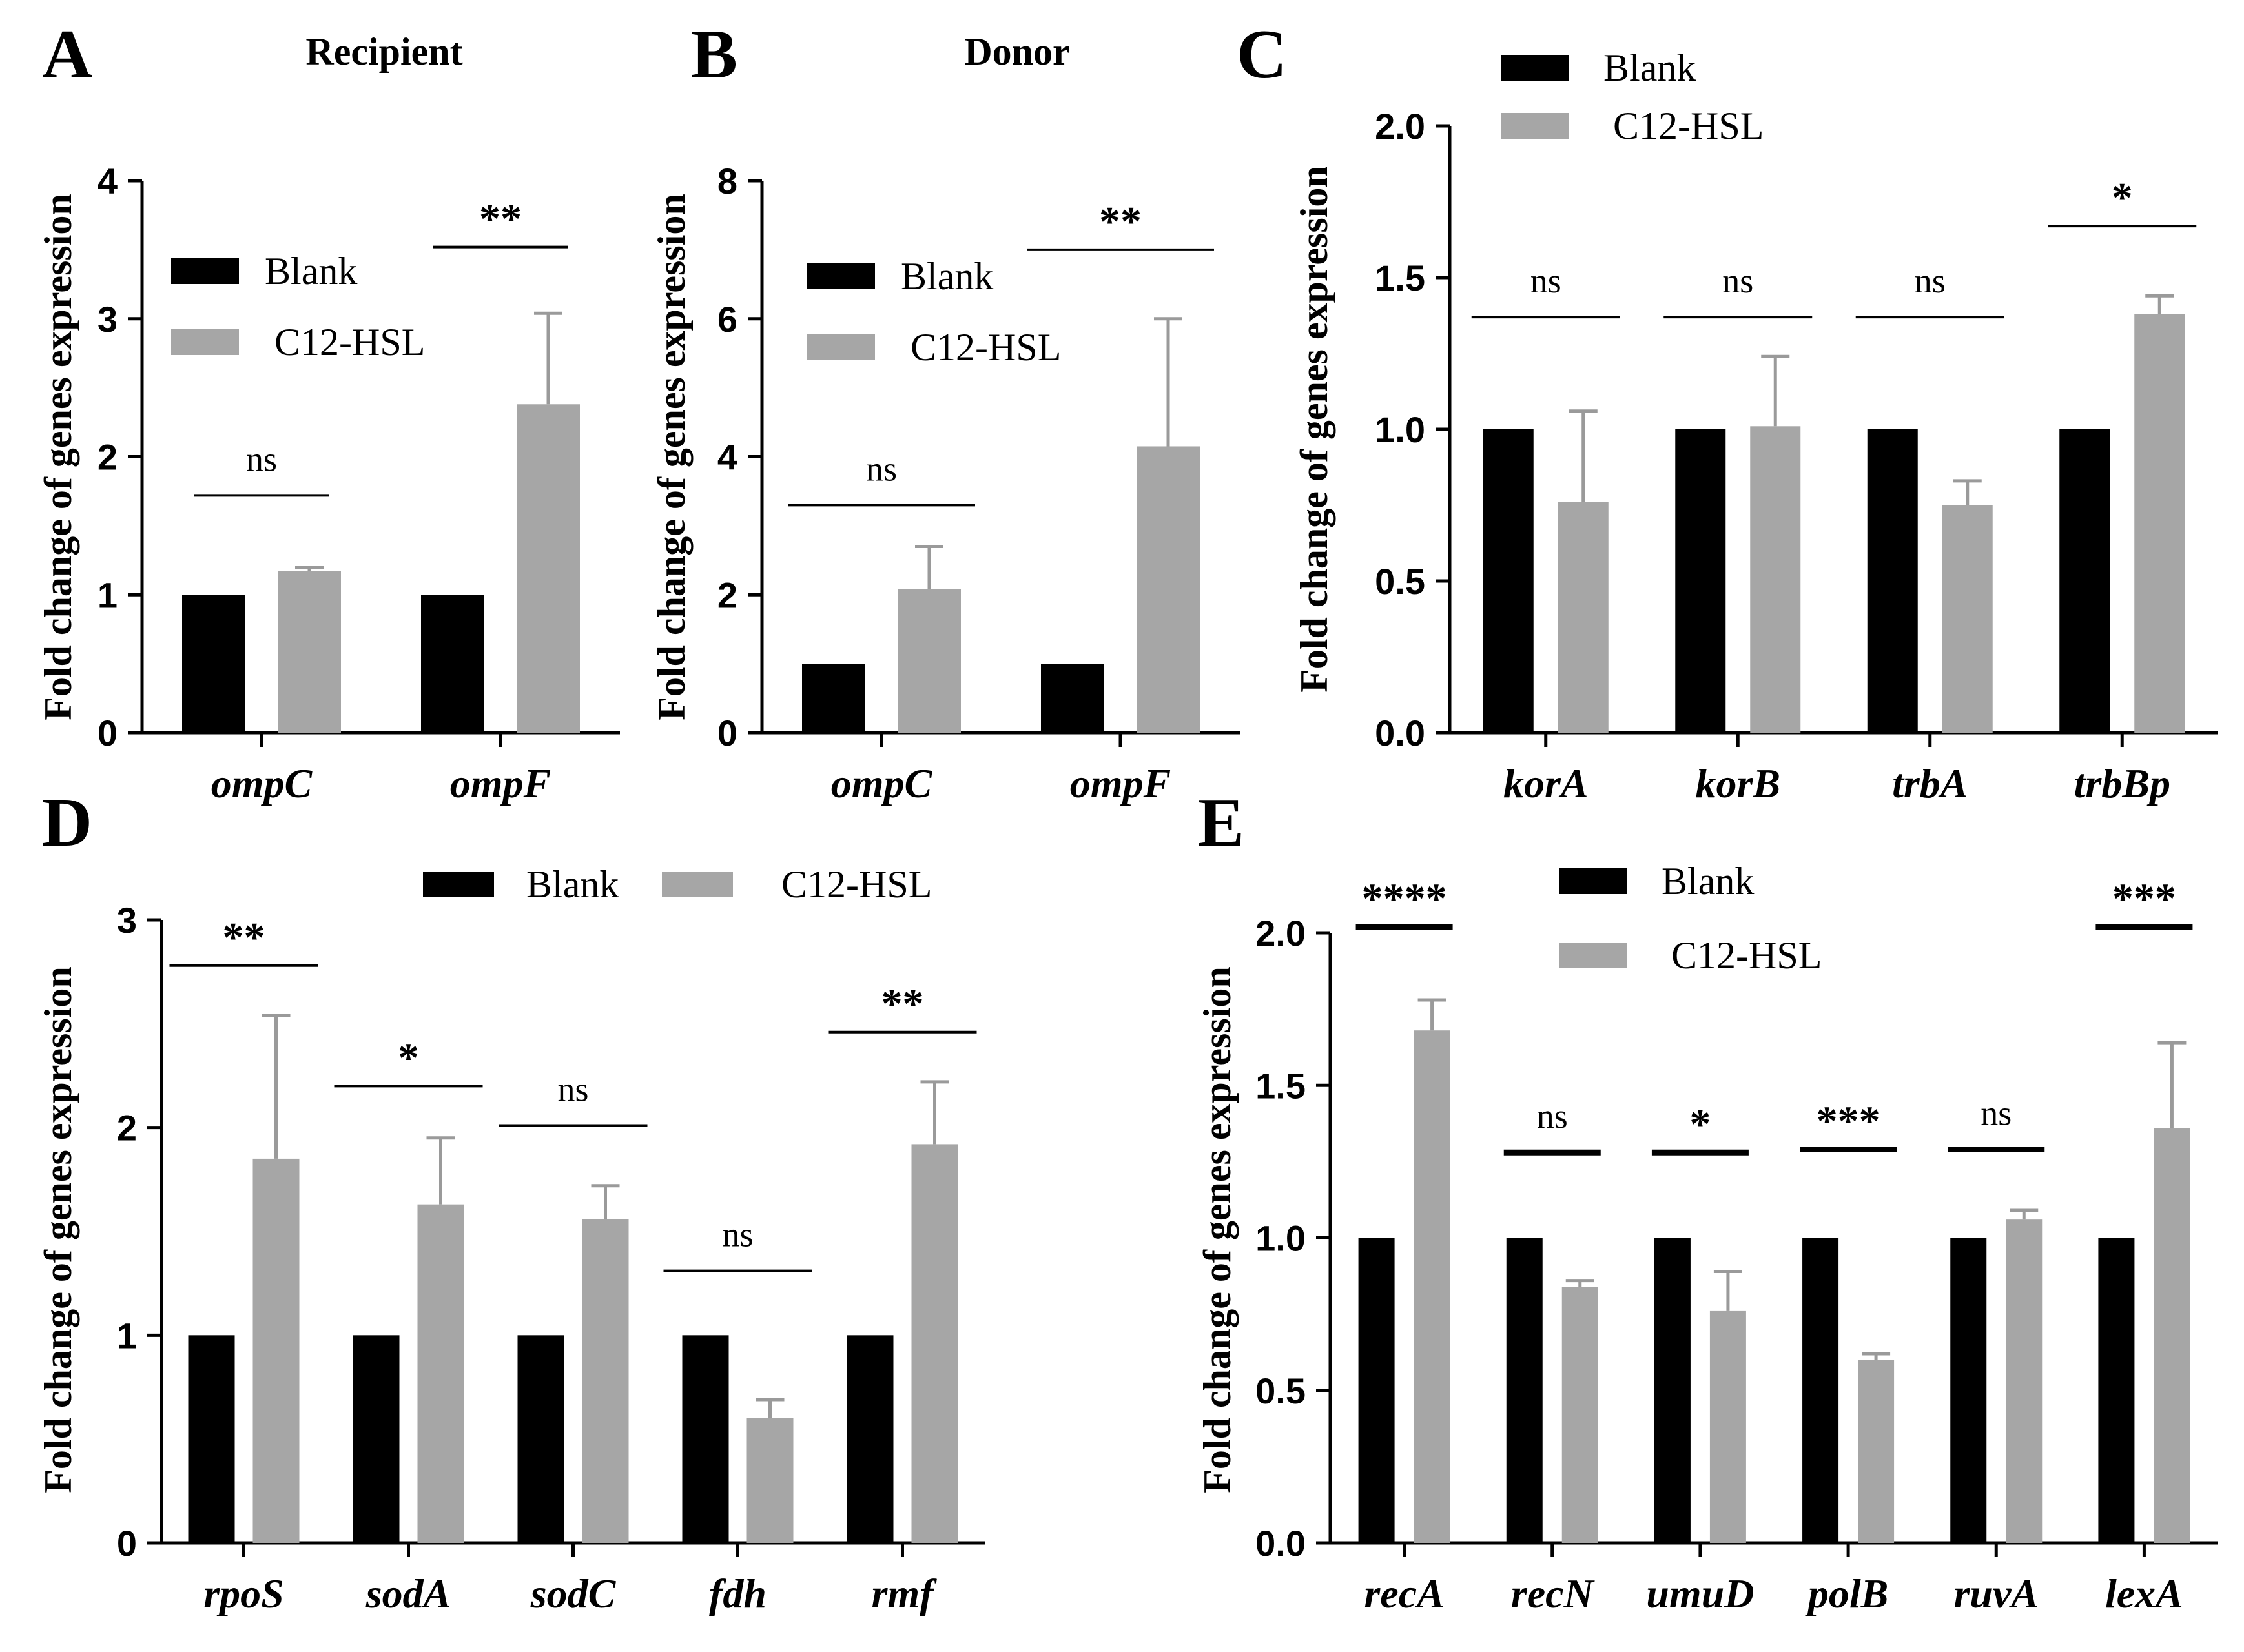 Image resolution: width=2244 pixels, height=1652 pixels. I want to click on bar-c12hsl-recA, so click(1432, 1286).